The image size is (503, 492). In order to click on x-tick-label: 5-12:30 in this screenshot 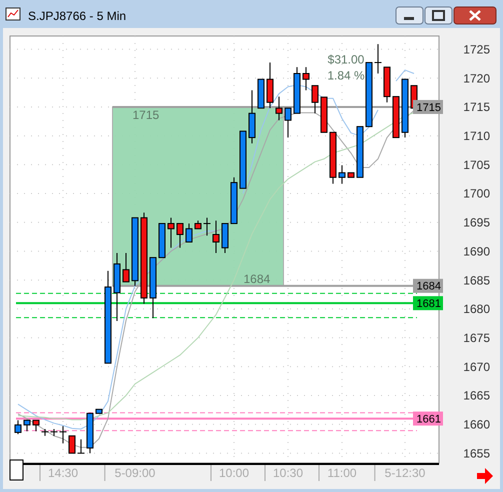, I will do `click(405, 473)`.